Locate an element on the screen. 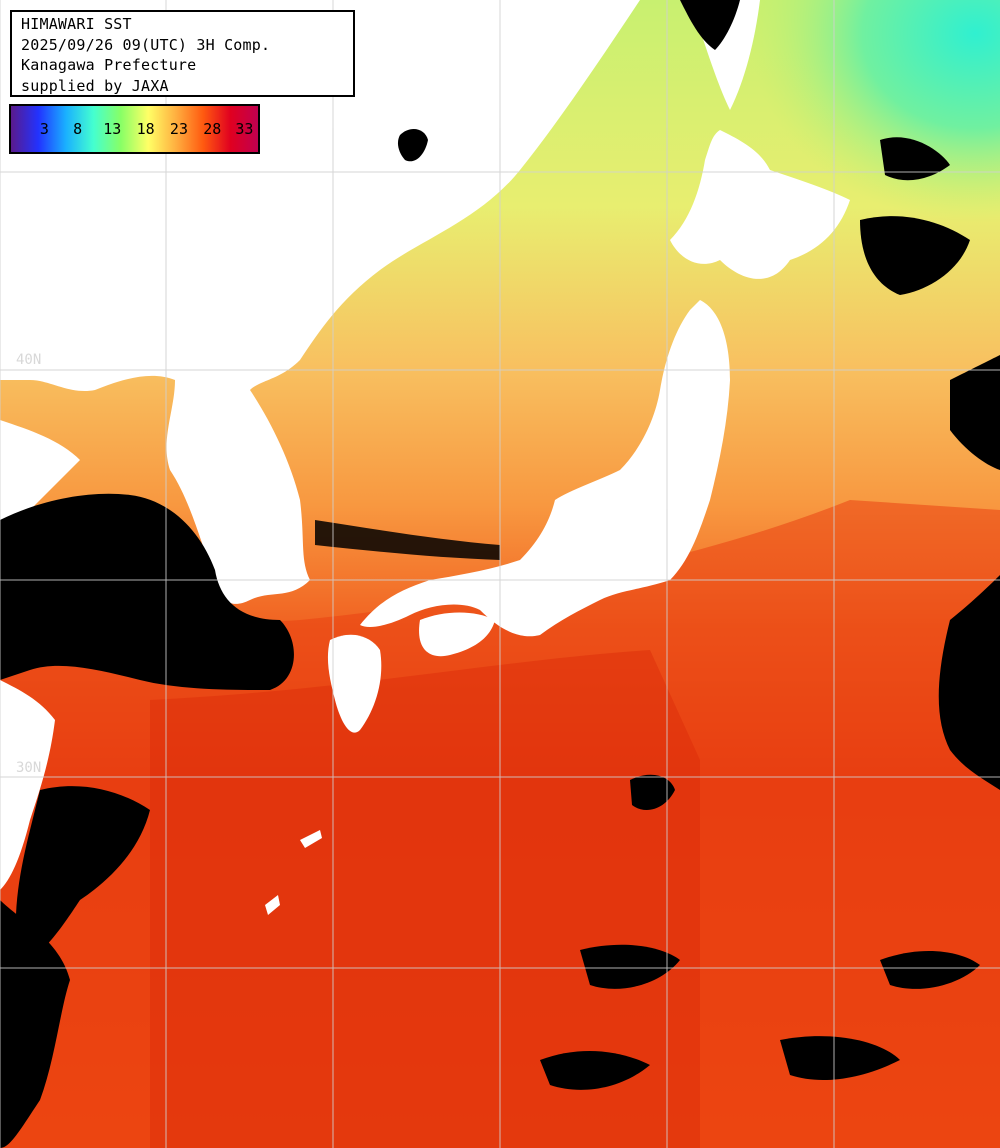  cloud-south-west is located at coordinates (35, 1024).